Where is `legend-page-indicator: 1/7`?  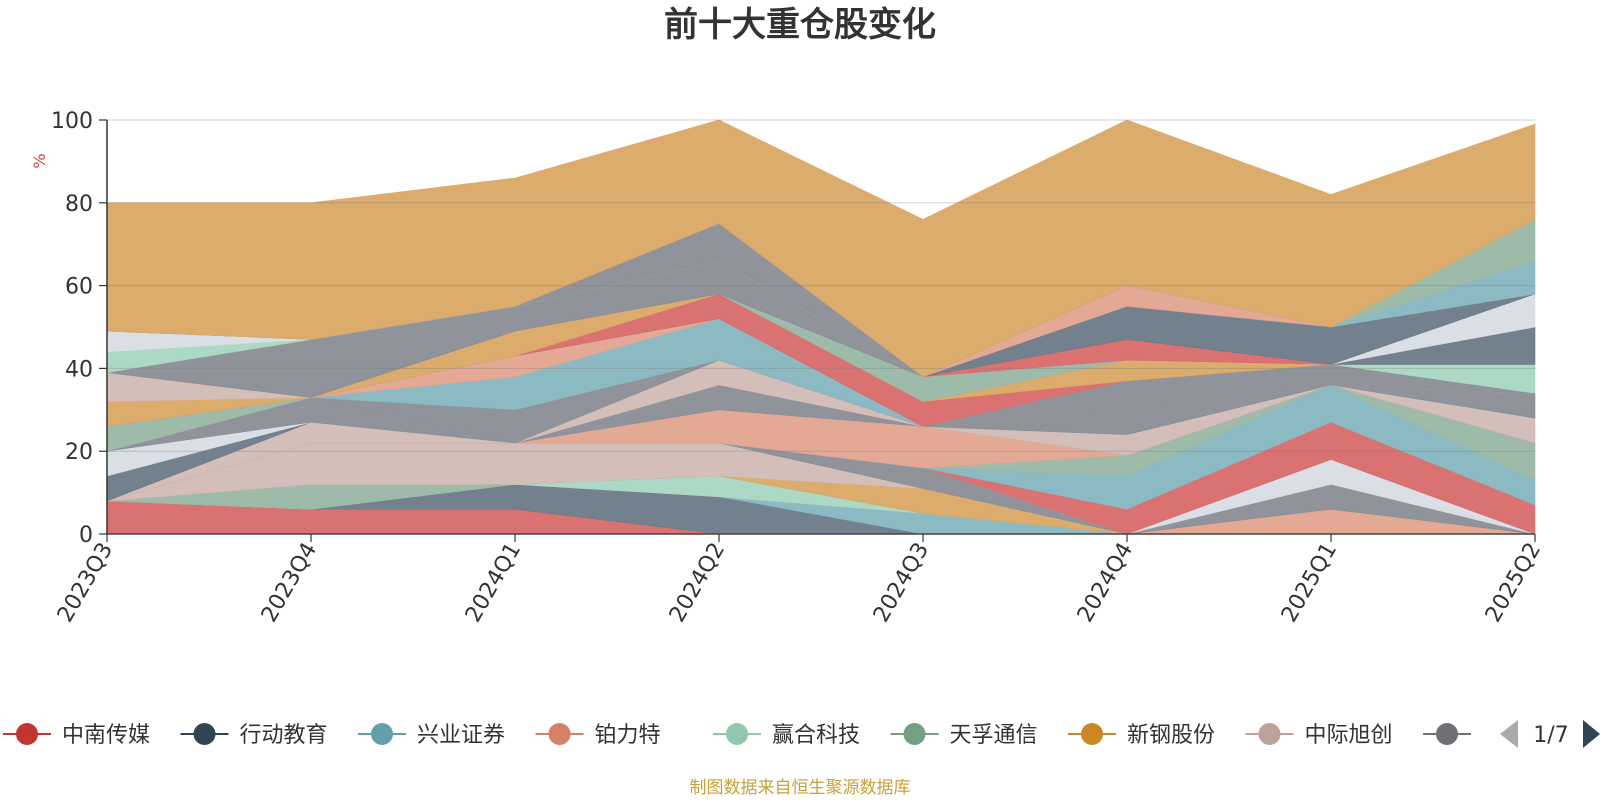
legend-page-indicator: 1/7 is located at coordinates (1550, 735).